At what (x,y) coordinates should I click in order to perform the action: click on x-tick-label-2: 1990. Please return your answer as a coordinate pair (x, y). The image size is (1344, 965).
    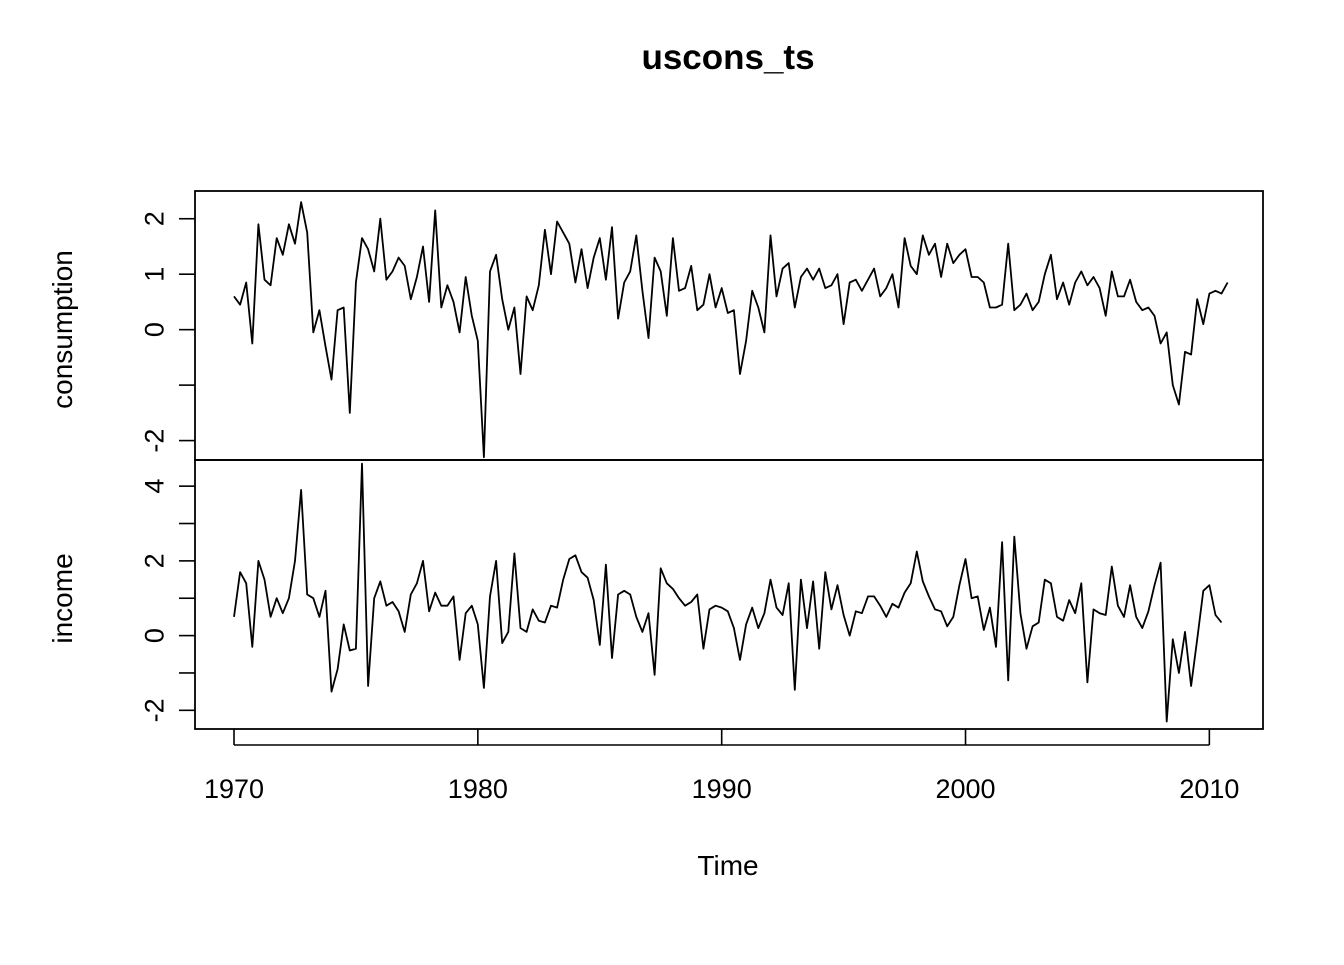
    Looking at the image, I should click on (722, 789).